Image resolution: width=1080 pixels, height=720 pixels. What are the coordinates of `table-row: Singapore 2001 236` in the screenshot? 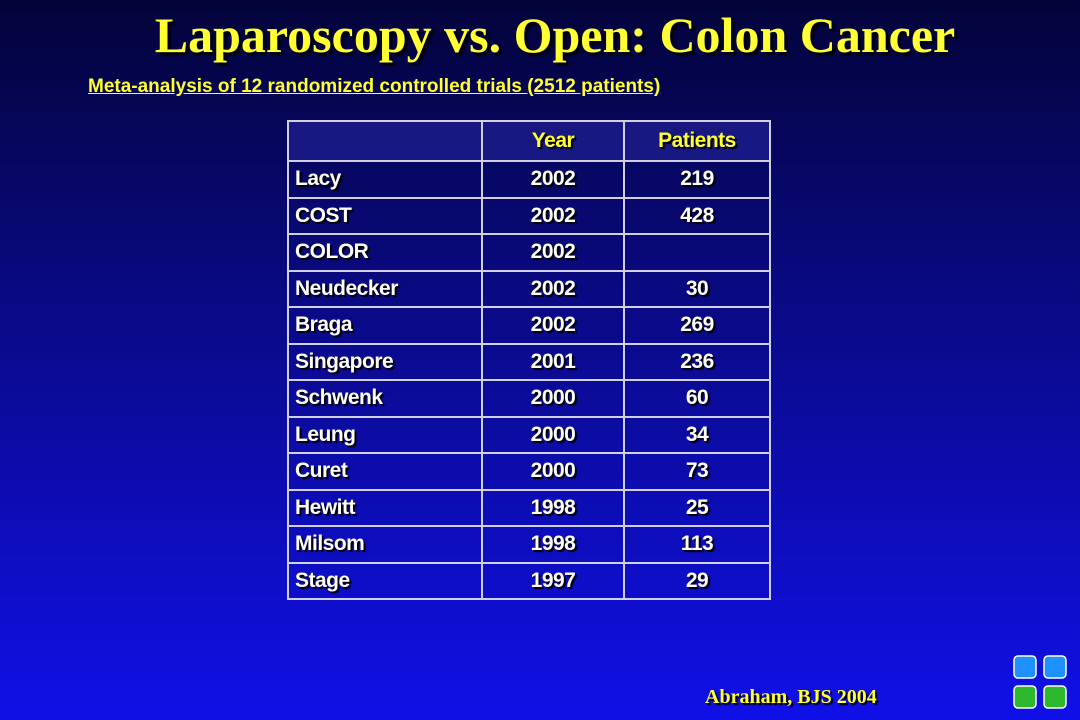 It's located at (529, 361).